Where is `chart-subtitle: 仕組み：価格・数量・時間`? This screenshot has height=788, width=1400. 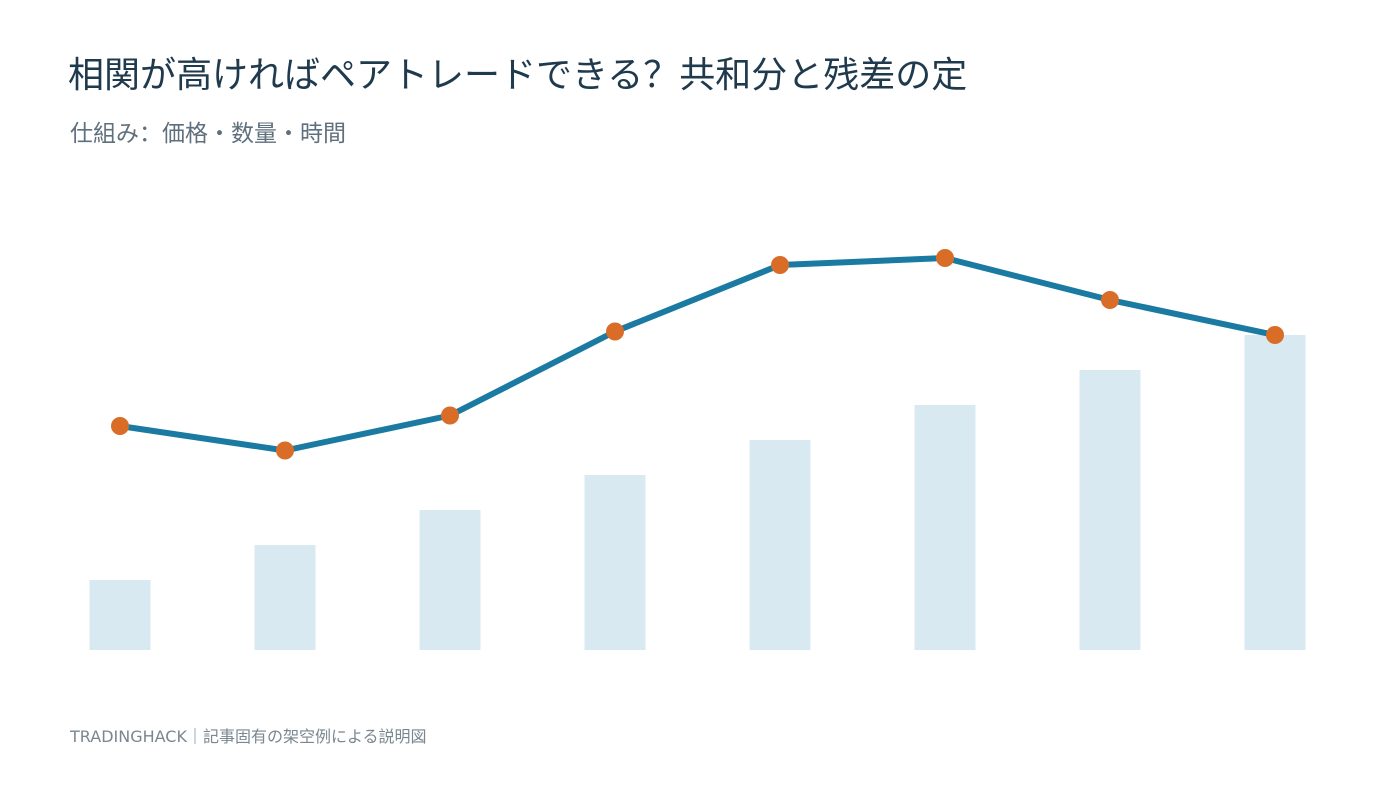
chart-subtitle: 仕組み：価格・数量・時間 is located at coordinates (208, 134).